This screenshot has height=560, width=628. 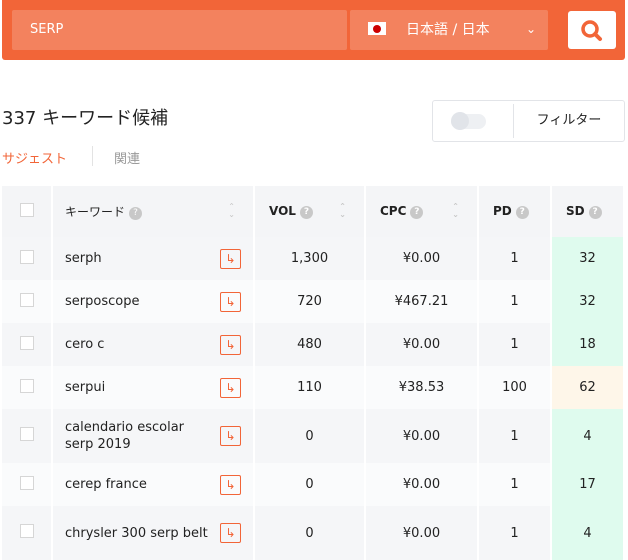 I want to click on divider, so click(x=92, y=156).